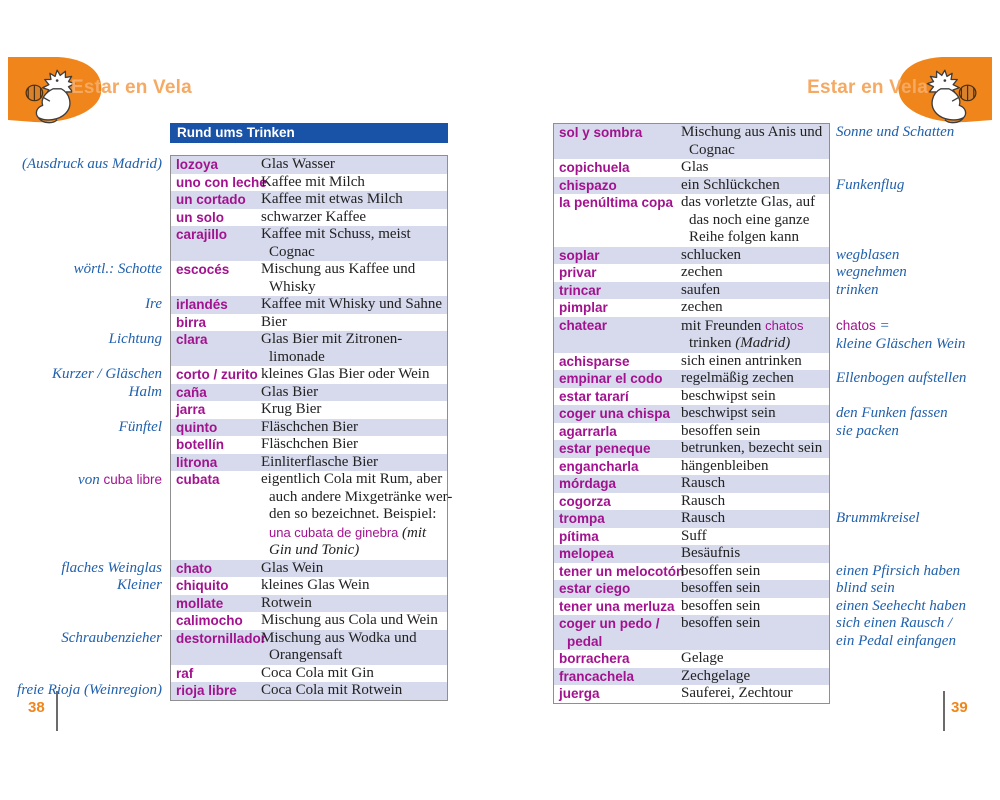 The width and height of the screenshot is (1000, 800). I want to click on margin-note: (Ausdruck aus Madrid), so click(92, 164).